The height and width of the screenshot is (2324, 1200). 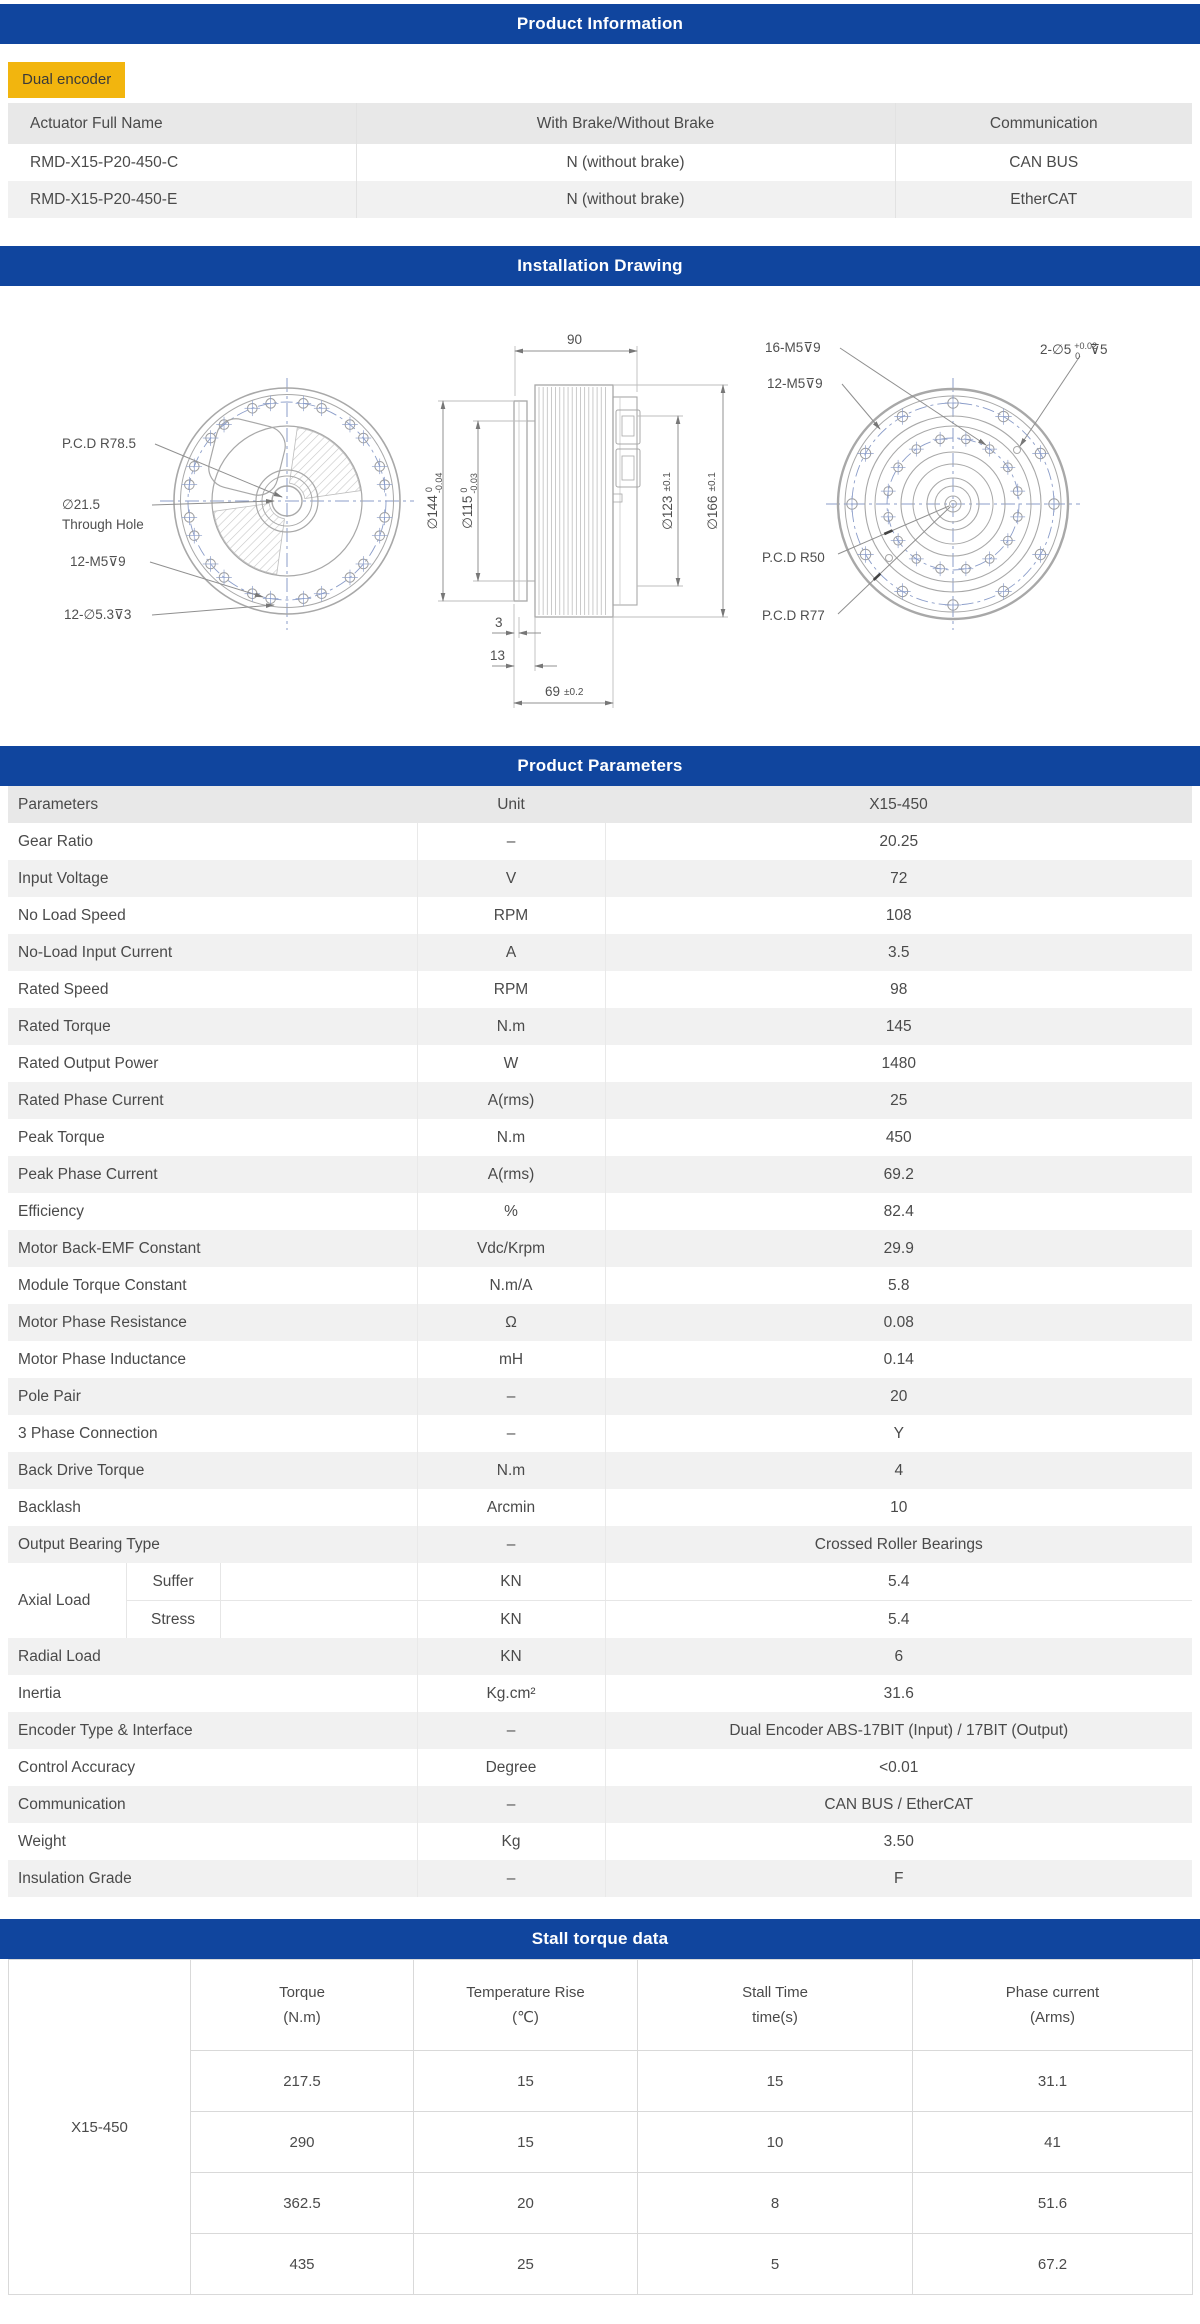 What do you see at coordinates (628, 468) in the screenshot?
I see `connector-2-inner` at bounding box center [628, 468].